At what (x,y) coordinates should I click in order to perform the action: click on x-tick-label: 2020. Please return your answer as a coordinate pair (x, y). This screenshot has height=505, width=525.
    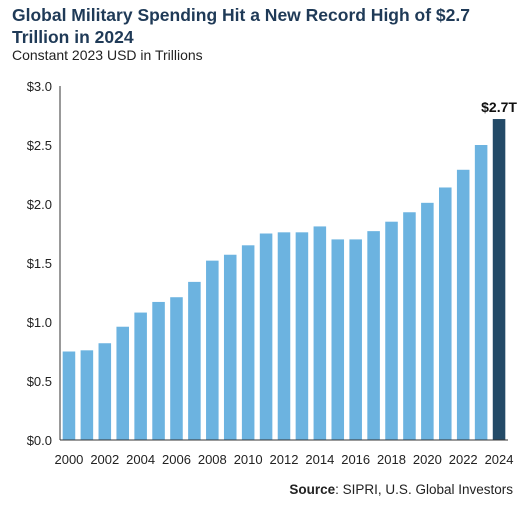
    Looking at the image, I should click on (427, 459).